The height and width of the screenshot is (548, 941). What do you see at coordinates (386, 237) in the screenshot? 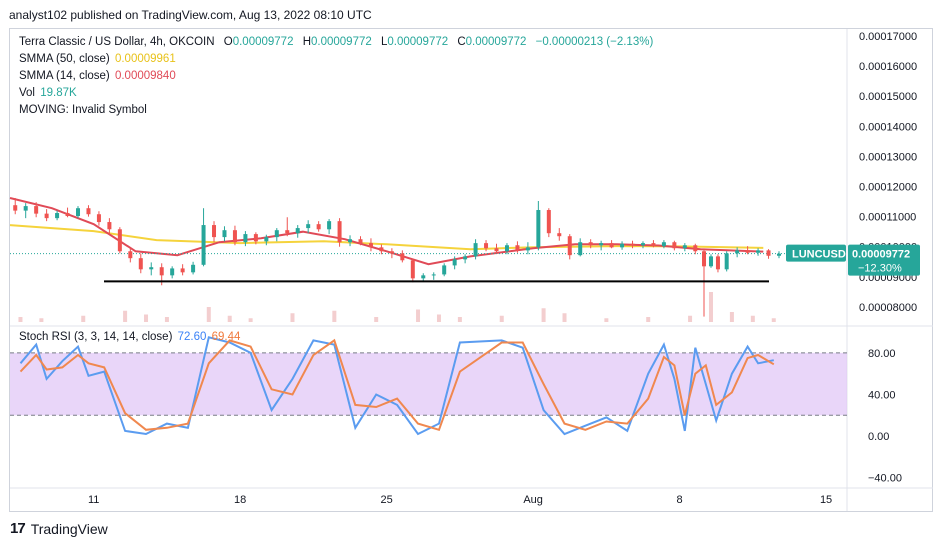
I see `smma50-line` at bounding box center [386, 237].